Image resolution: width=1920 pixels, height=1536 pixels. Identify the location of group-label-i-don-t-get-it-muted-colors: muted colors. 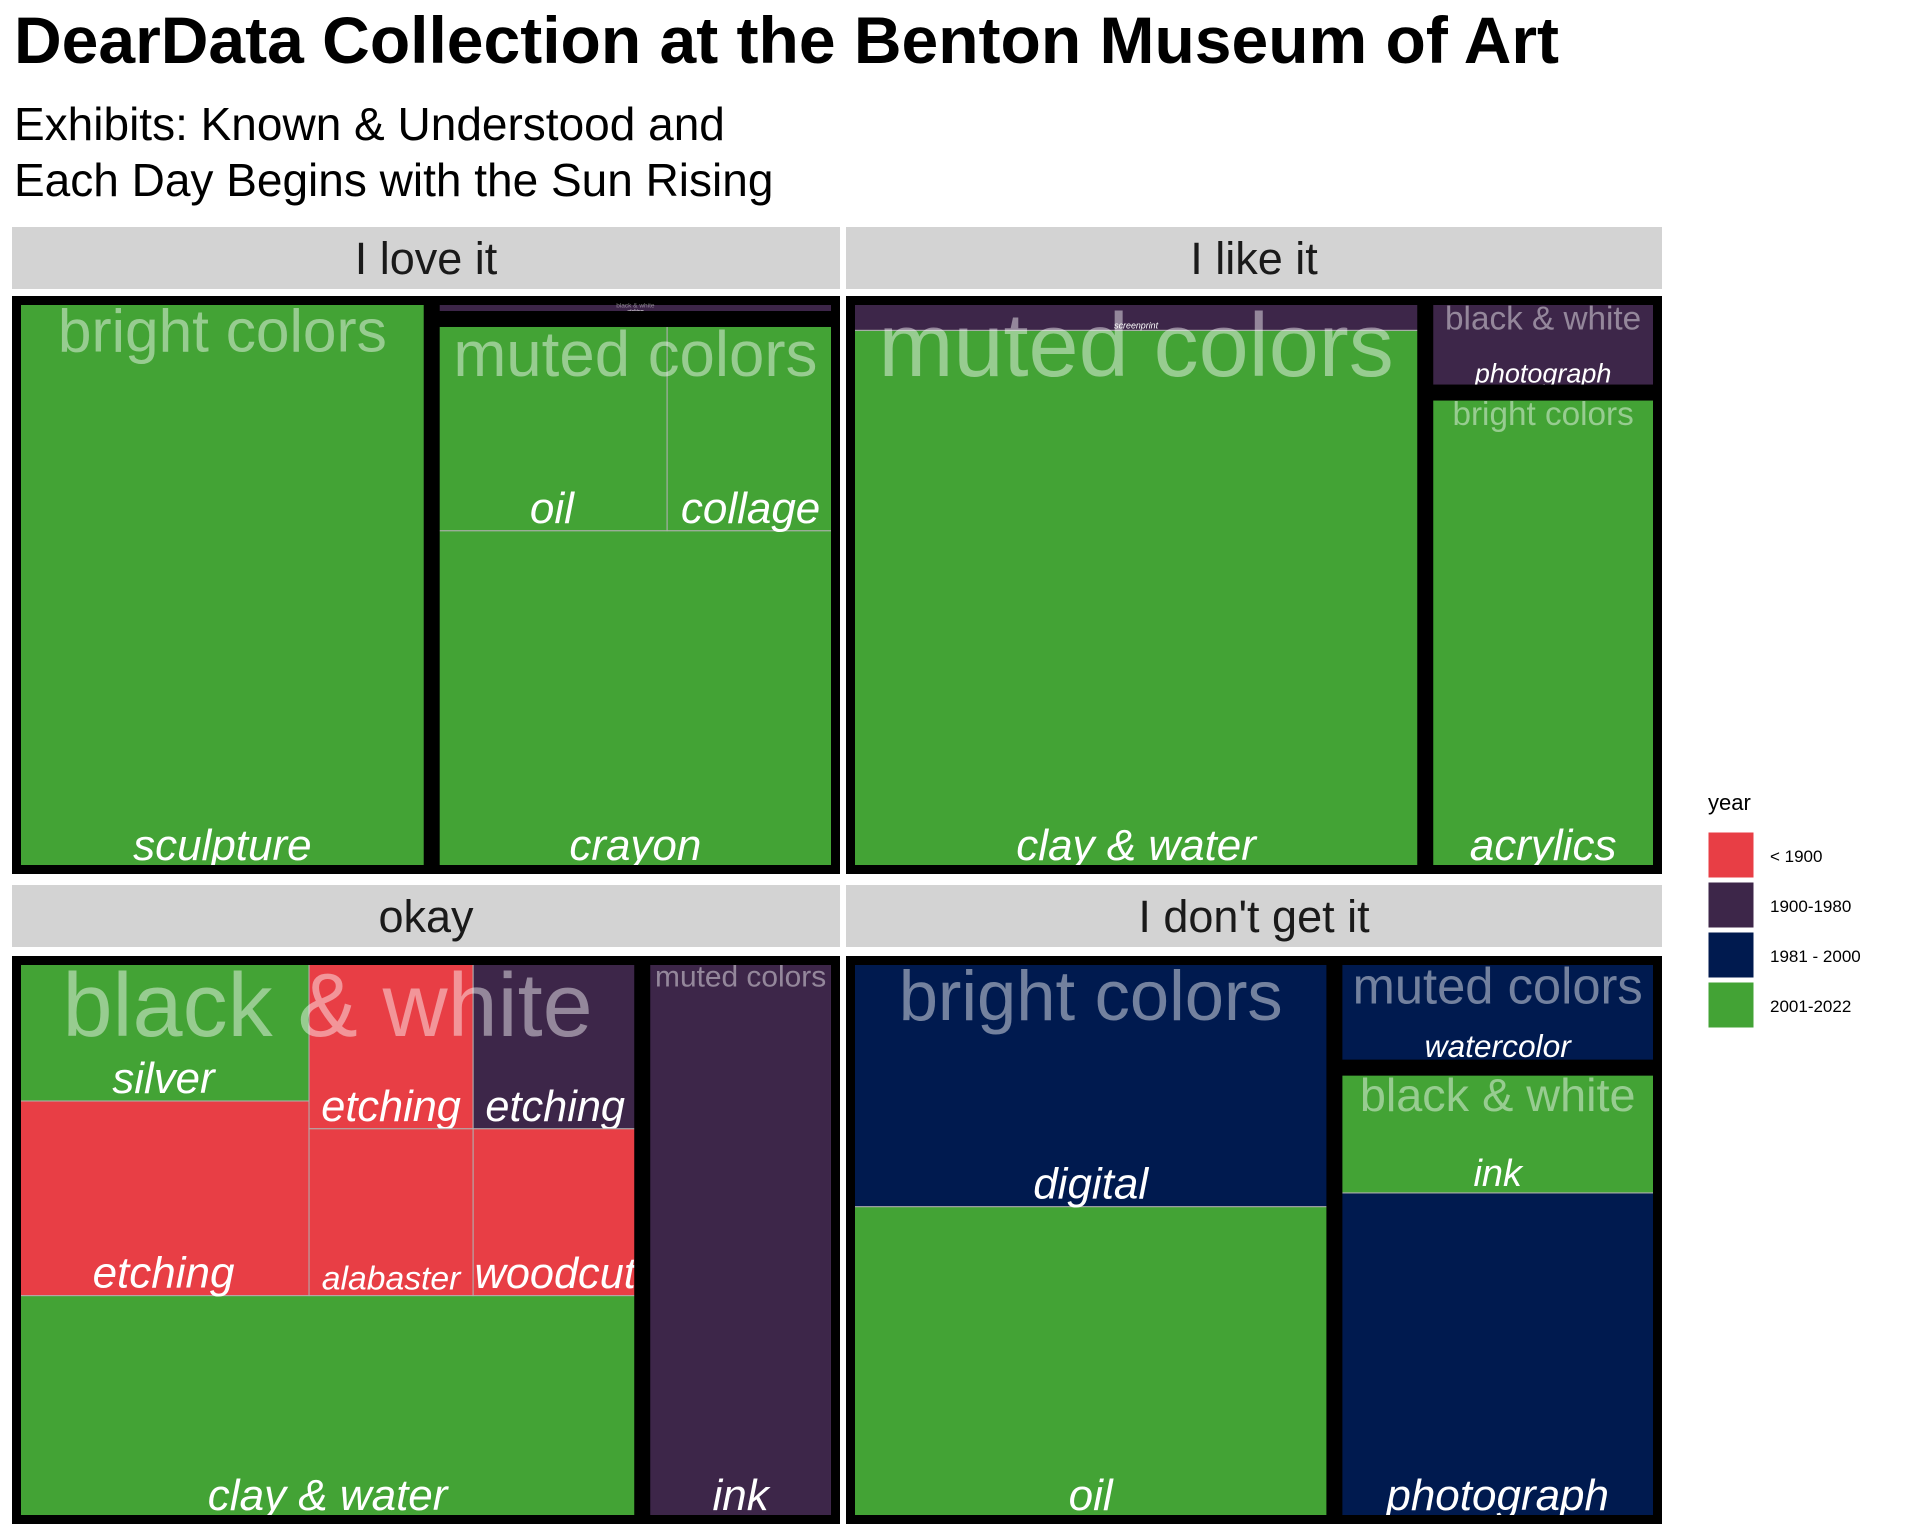
(1498, 986).